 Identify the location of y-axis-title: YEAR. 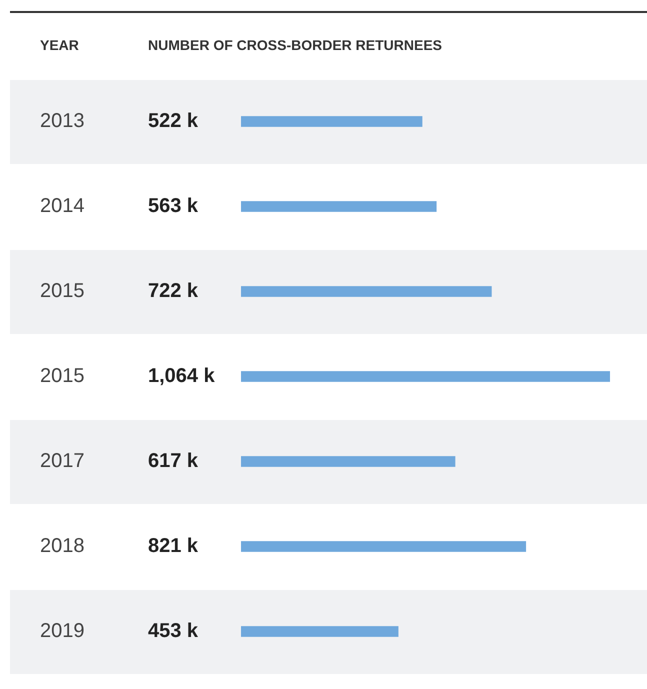
(59, 44).